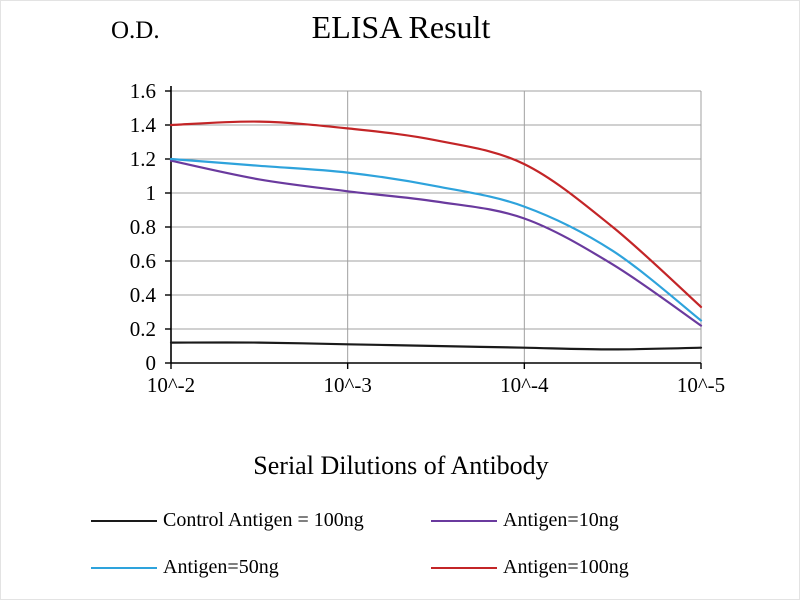 The height and width of the screenshot is (600, 800). Describe the element at coordinates (524, 385) in the screenshot. I see `x-tick-label: 10^-4` at that location.